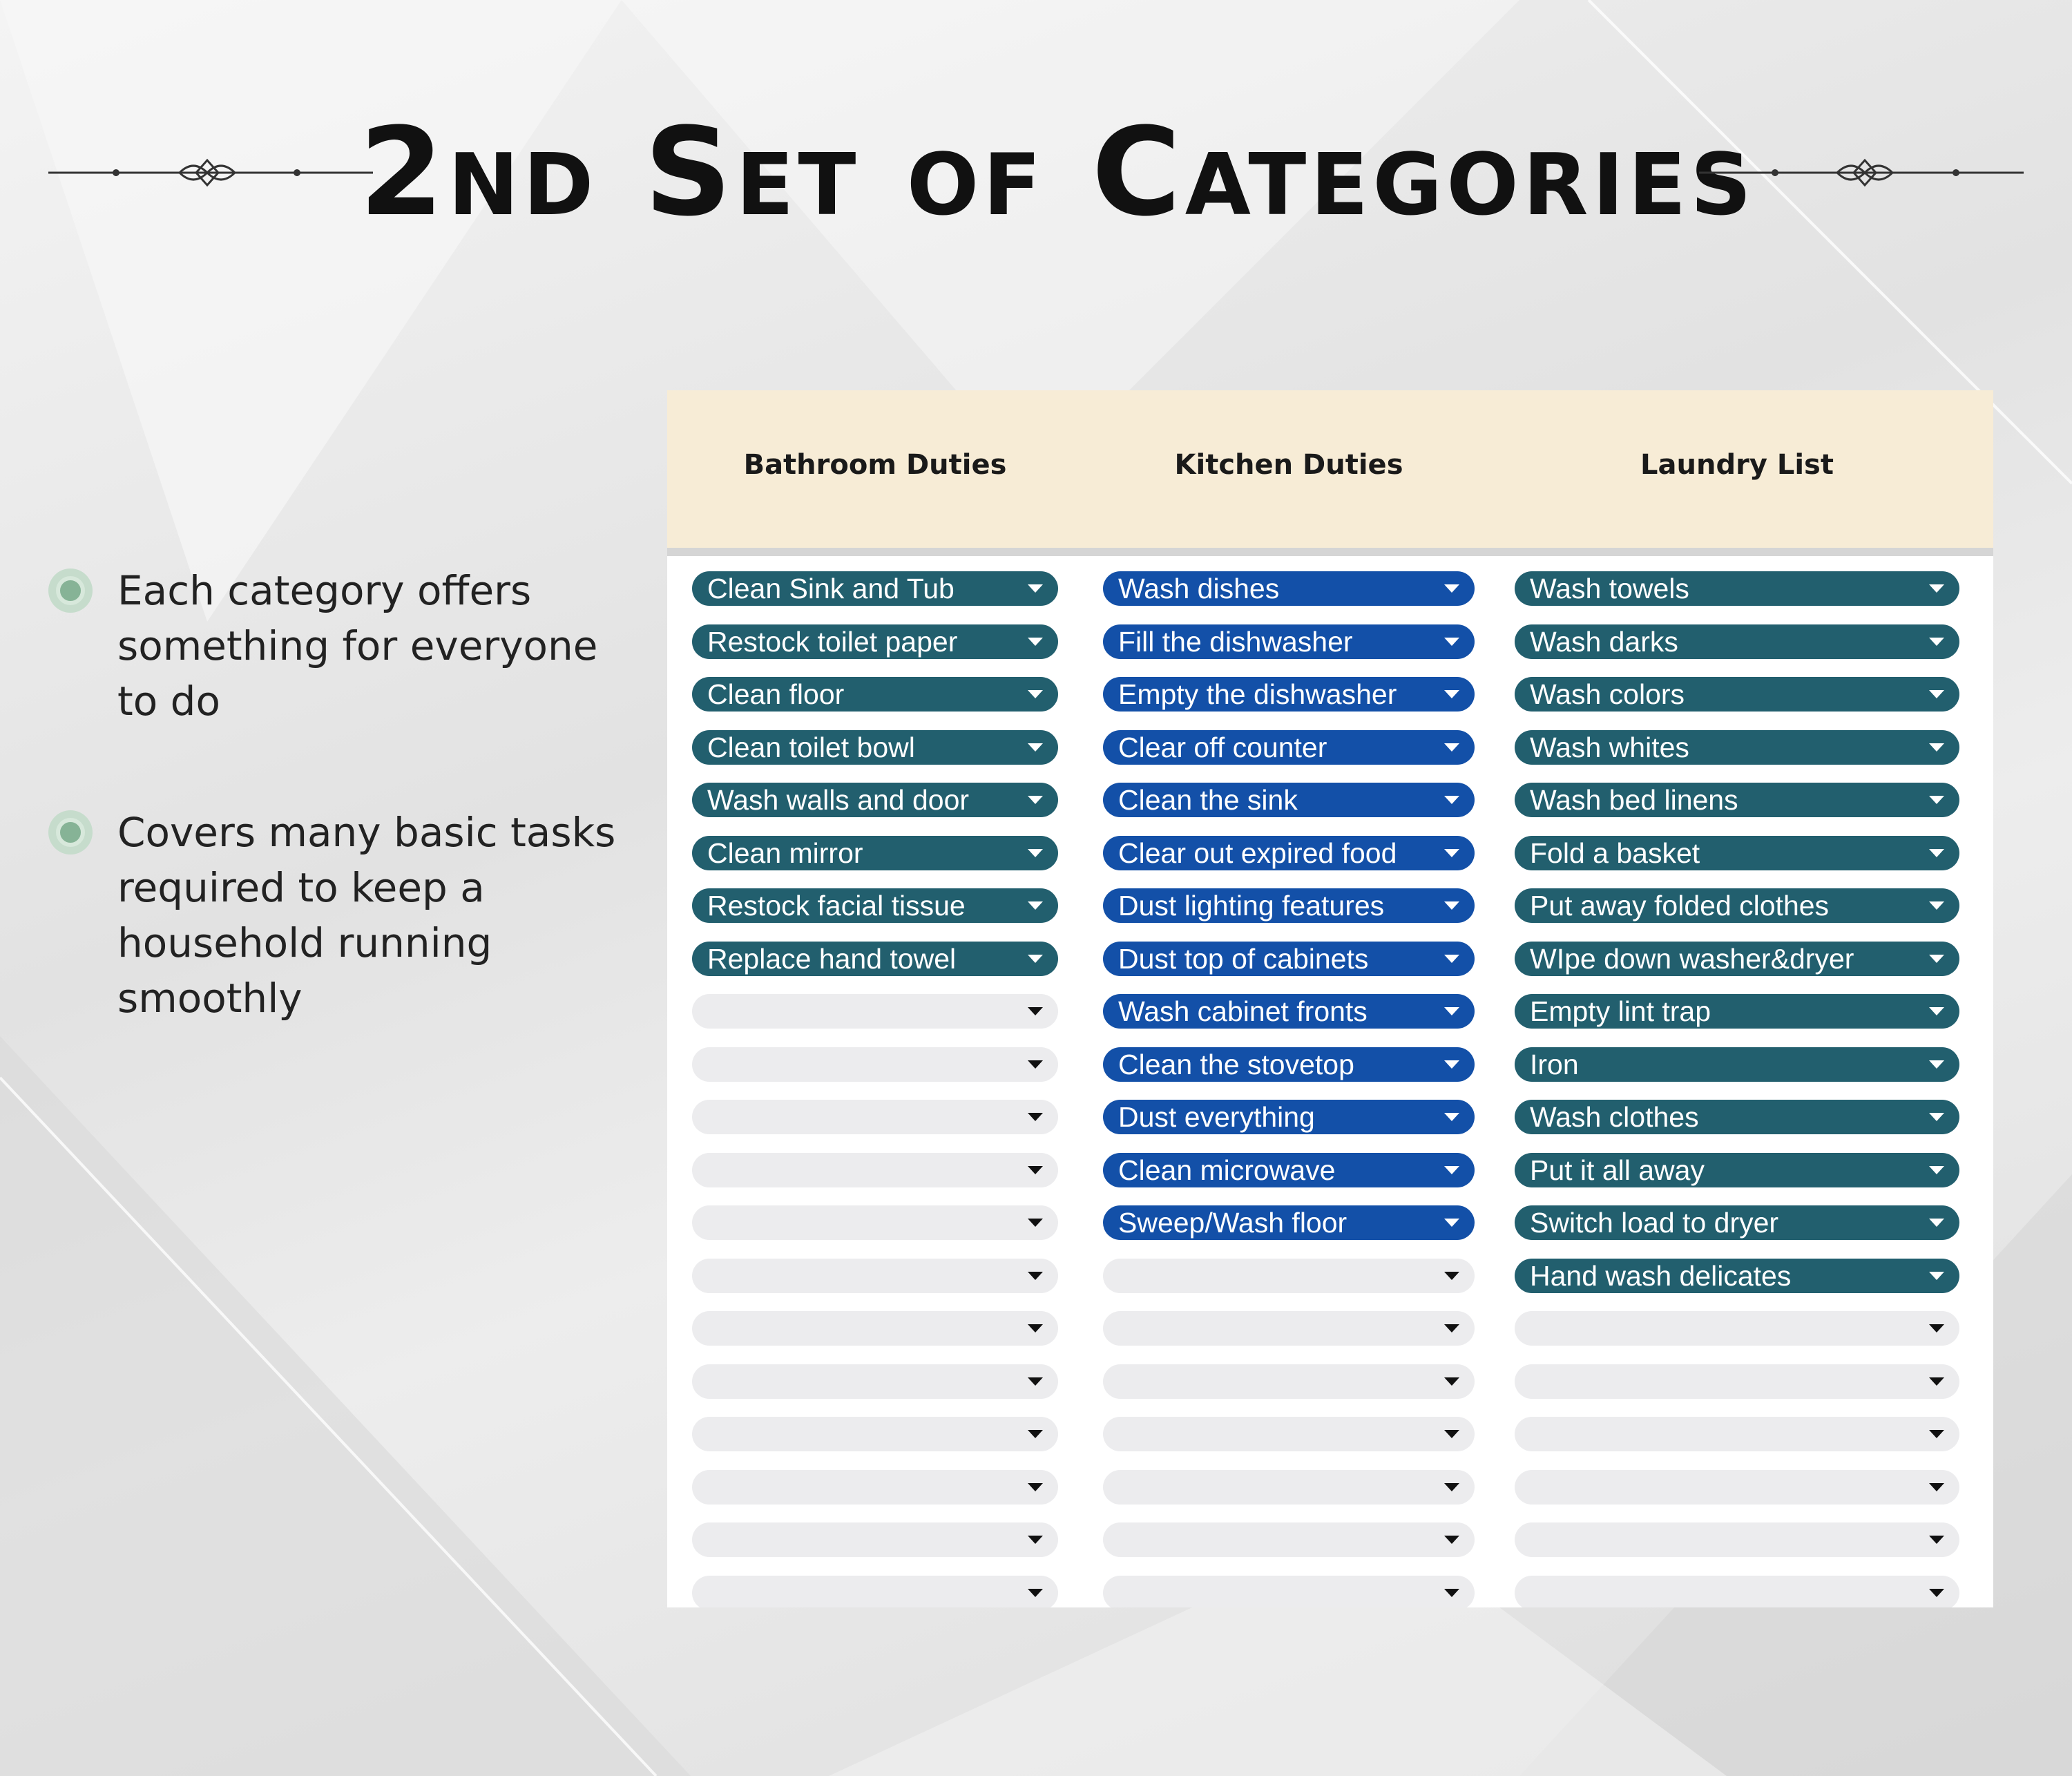  Describe the element at coordinates (1737, 1064) in the screenshot. I see `dropdown-laundry-10: Iron` at that location.